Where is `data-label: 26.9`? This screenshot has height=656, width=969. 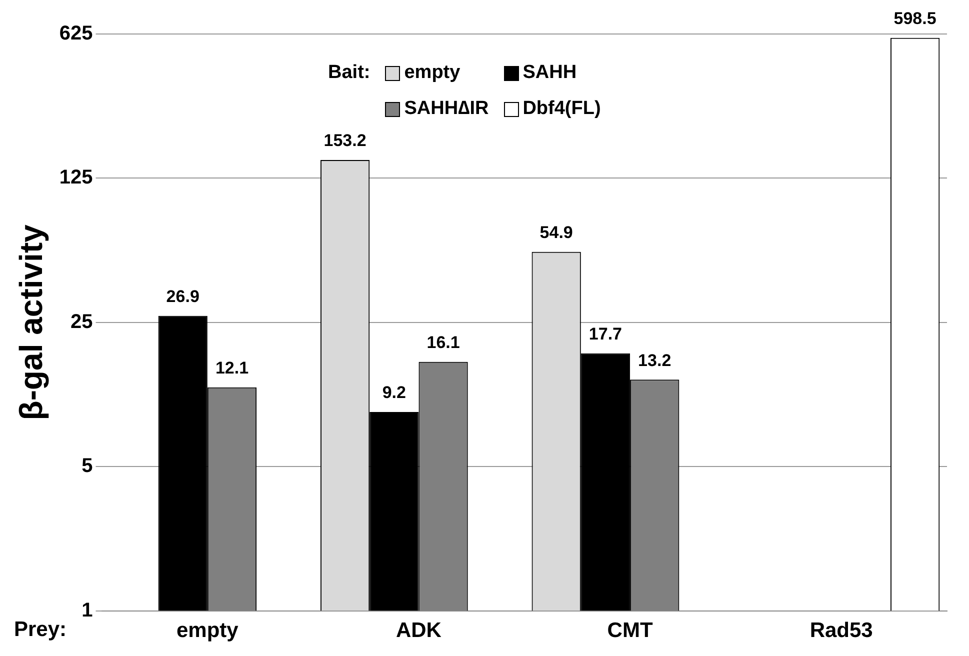 data-label: 26.9 is located at coordinates (183, 296).